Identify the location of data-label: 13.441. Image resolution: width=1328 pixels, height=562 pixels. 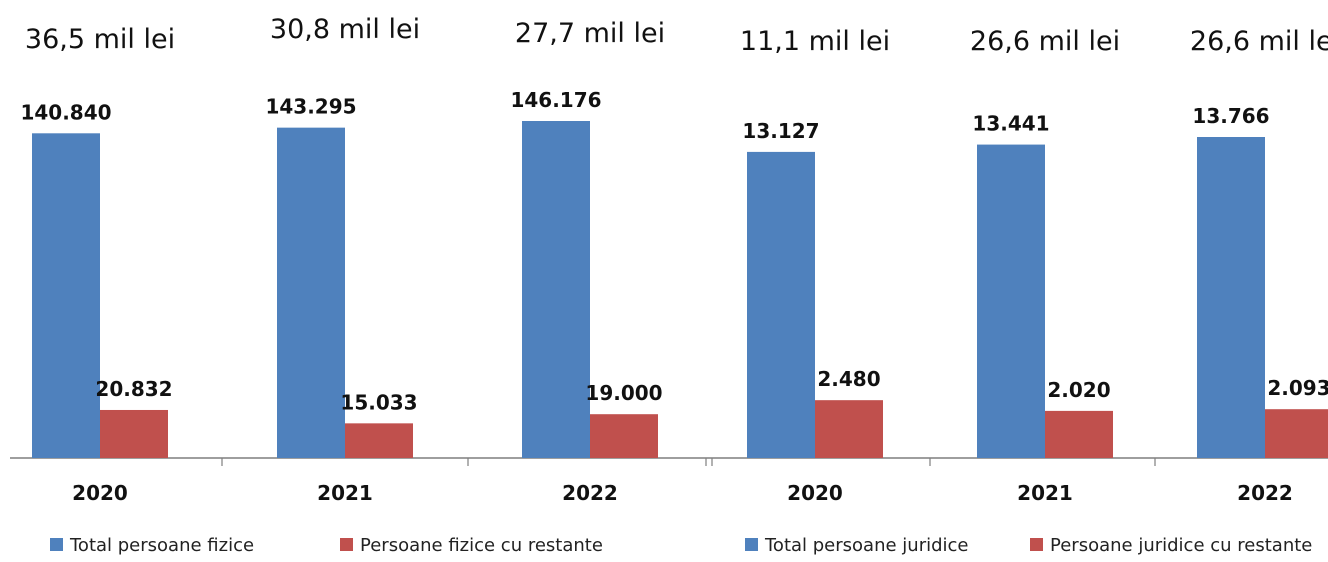
(1010, 124).